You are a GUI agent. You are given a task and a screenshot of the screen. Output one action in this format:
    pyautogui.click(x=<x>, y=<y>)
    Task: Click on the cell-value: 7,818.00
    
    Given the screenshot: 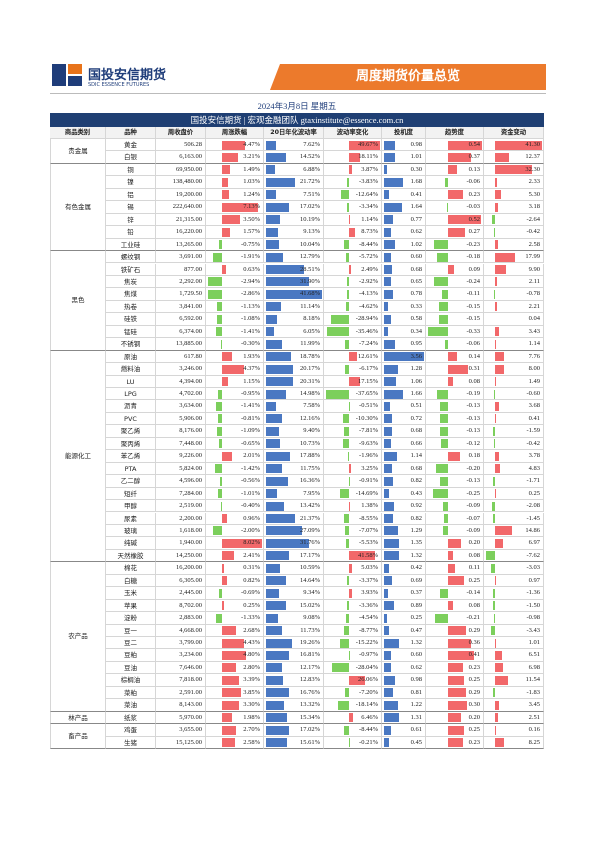 What is the action you would take?
    pyautogui.click(x=190, y=680)
    